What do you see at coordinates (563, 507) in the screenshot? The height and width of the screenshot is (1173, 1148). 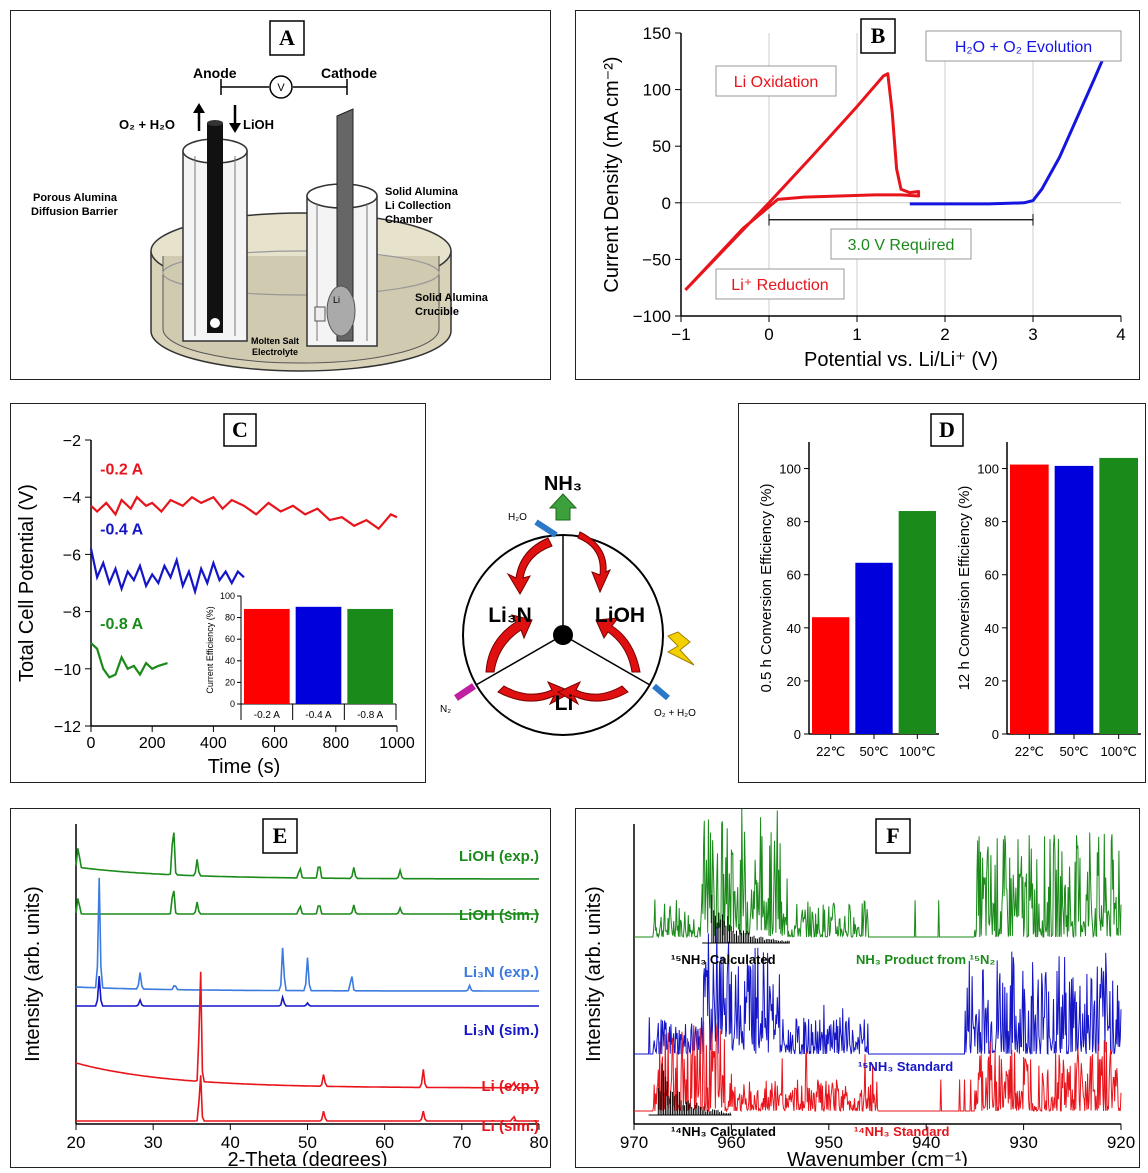 I see `nh3-out-arrow` at bounding box center [563, 507].